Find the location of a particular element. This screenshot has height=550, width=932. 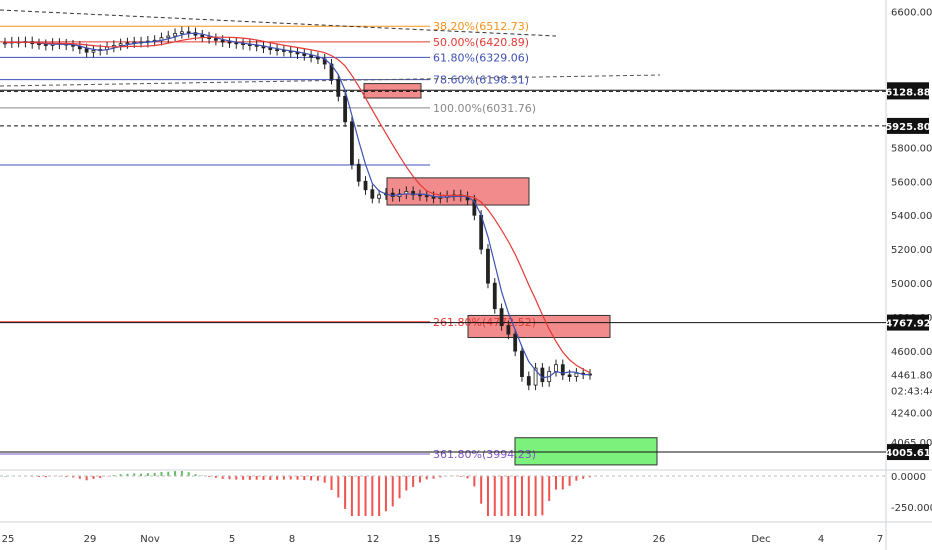

countdown-label: 02:43:44 is located at coordinates (911, 392).